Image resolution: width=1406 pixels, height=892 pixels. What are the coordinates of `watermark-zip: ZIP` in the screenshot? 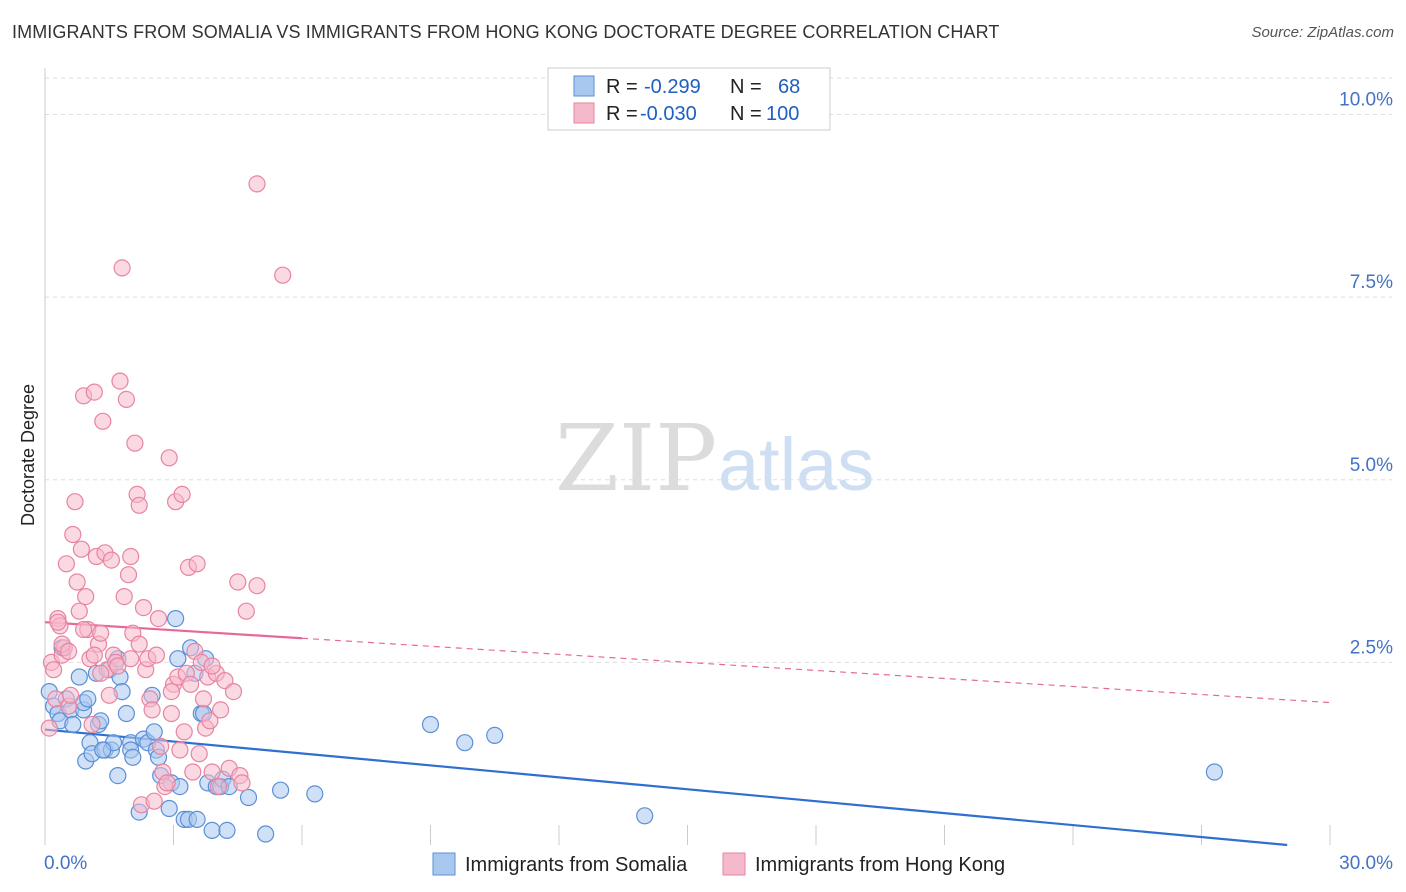 It's located at (636, 458).